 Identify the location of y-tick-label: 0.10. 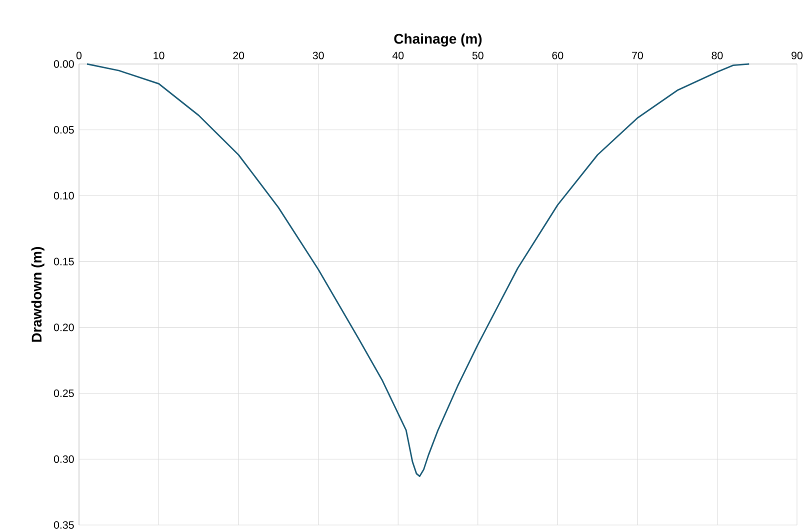
(64, 196).